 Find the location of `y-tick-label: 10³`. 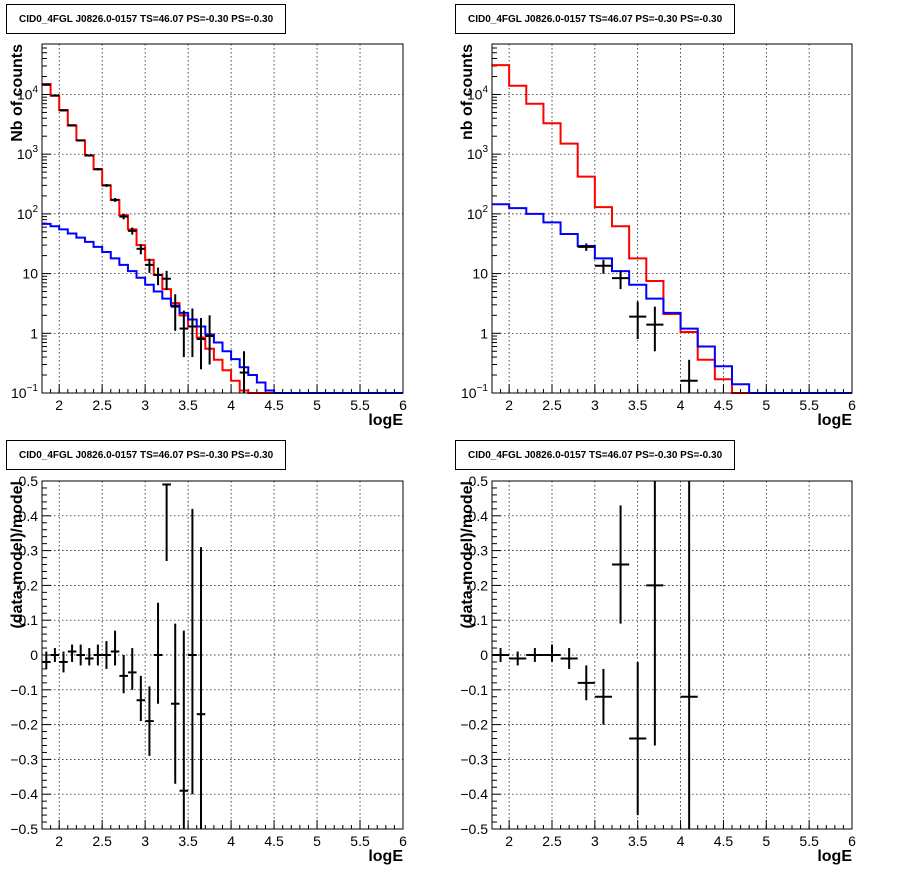

y-tick-label: 10³ is located at coordinates (478, 153).